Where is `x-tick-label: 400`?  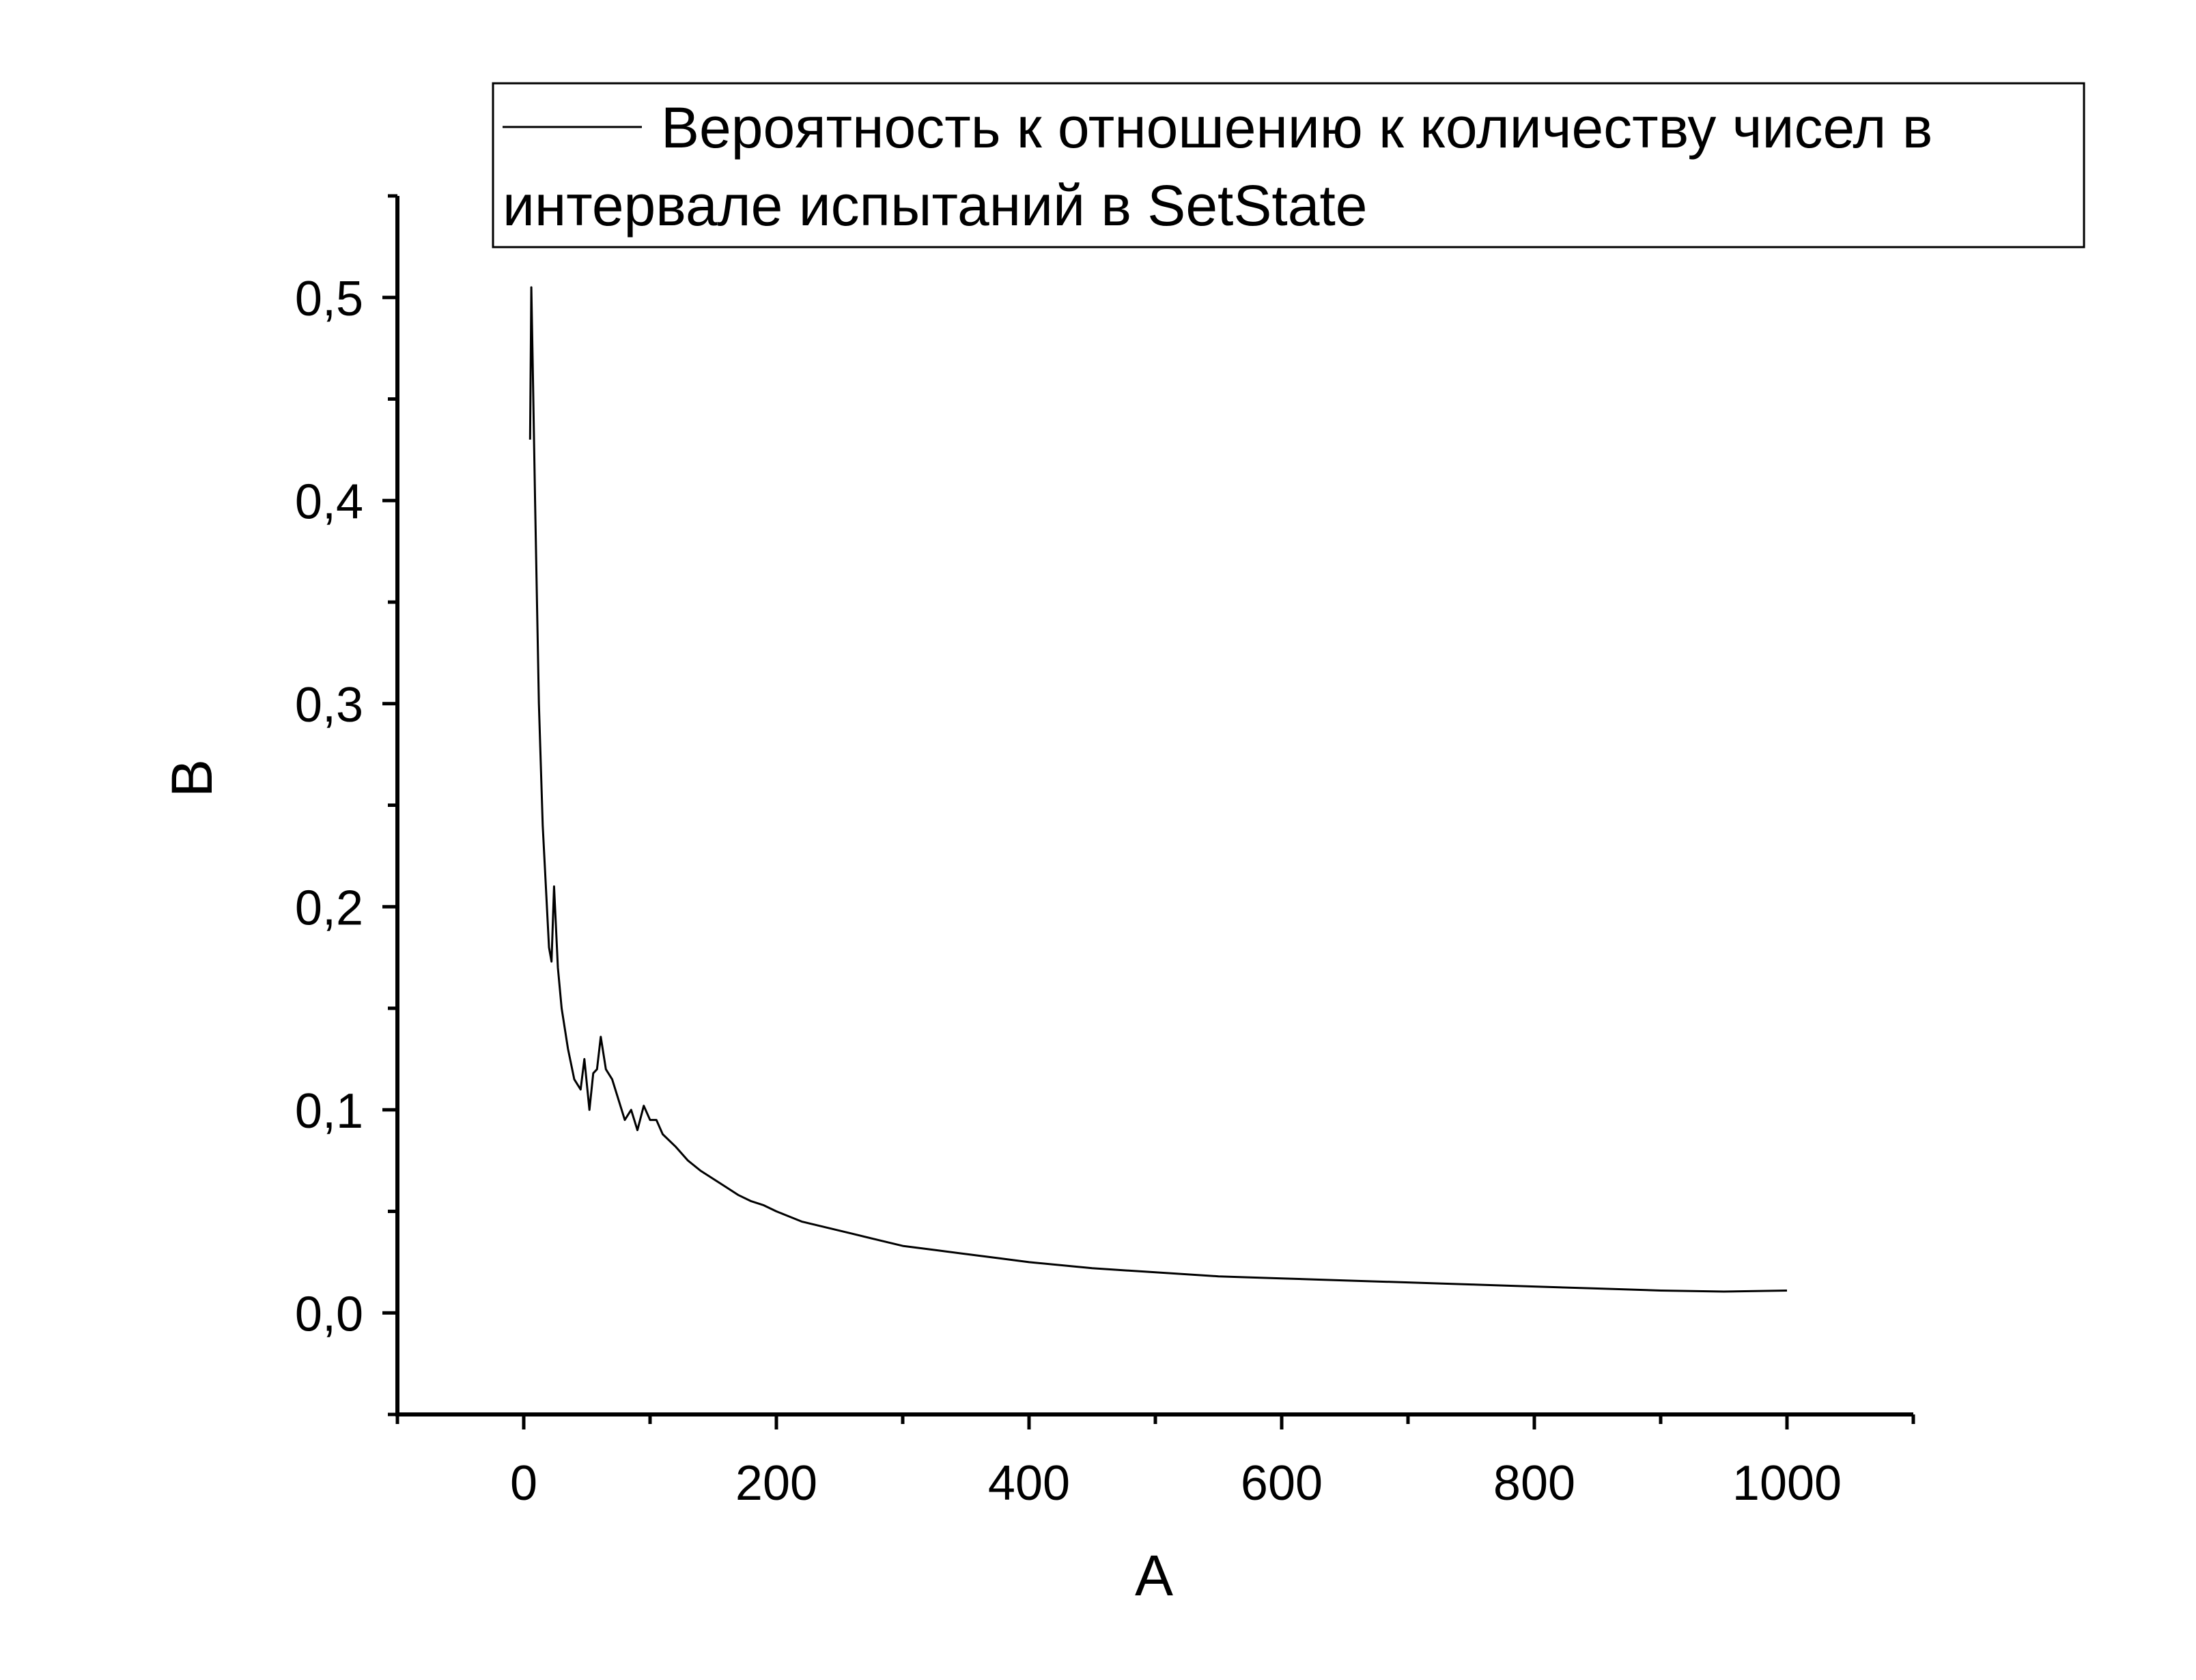 x-tick-label: 400 is located at coordinates (1029, 1483).